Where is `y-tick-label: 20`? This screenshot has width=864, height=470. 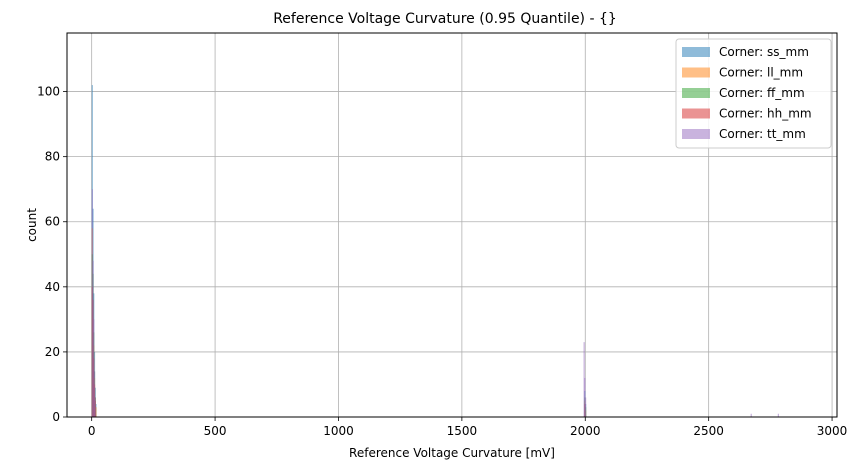
y-tick-label: 20 is located at coordinates (52, 352).